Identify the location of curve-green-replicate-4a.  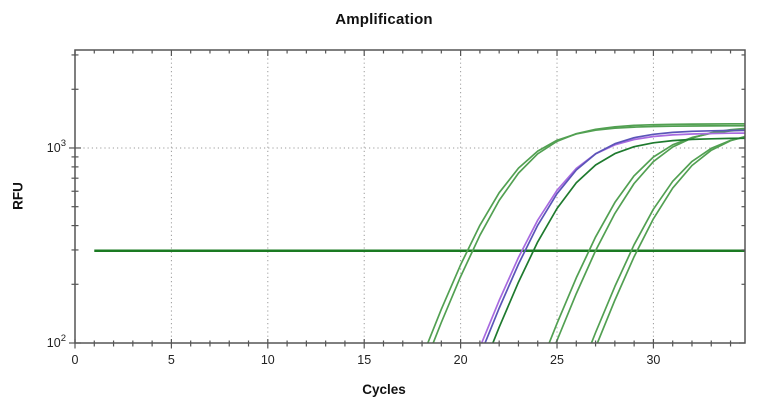
(667, 239).